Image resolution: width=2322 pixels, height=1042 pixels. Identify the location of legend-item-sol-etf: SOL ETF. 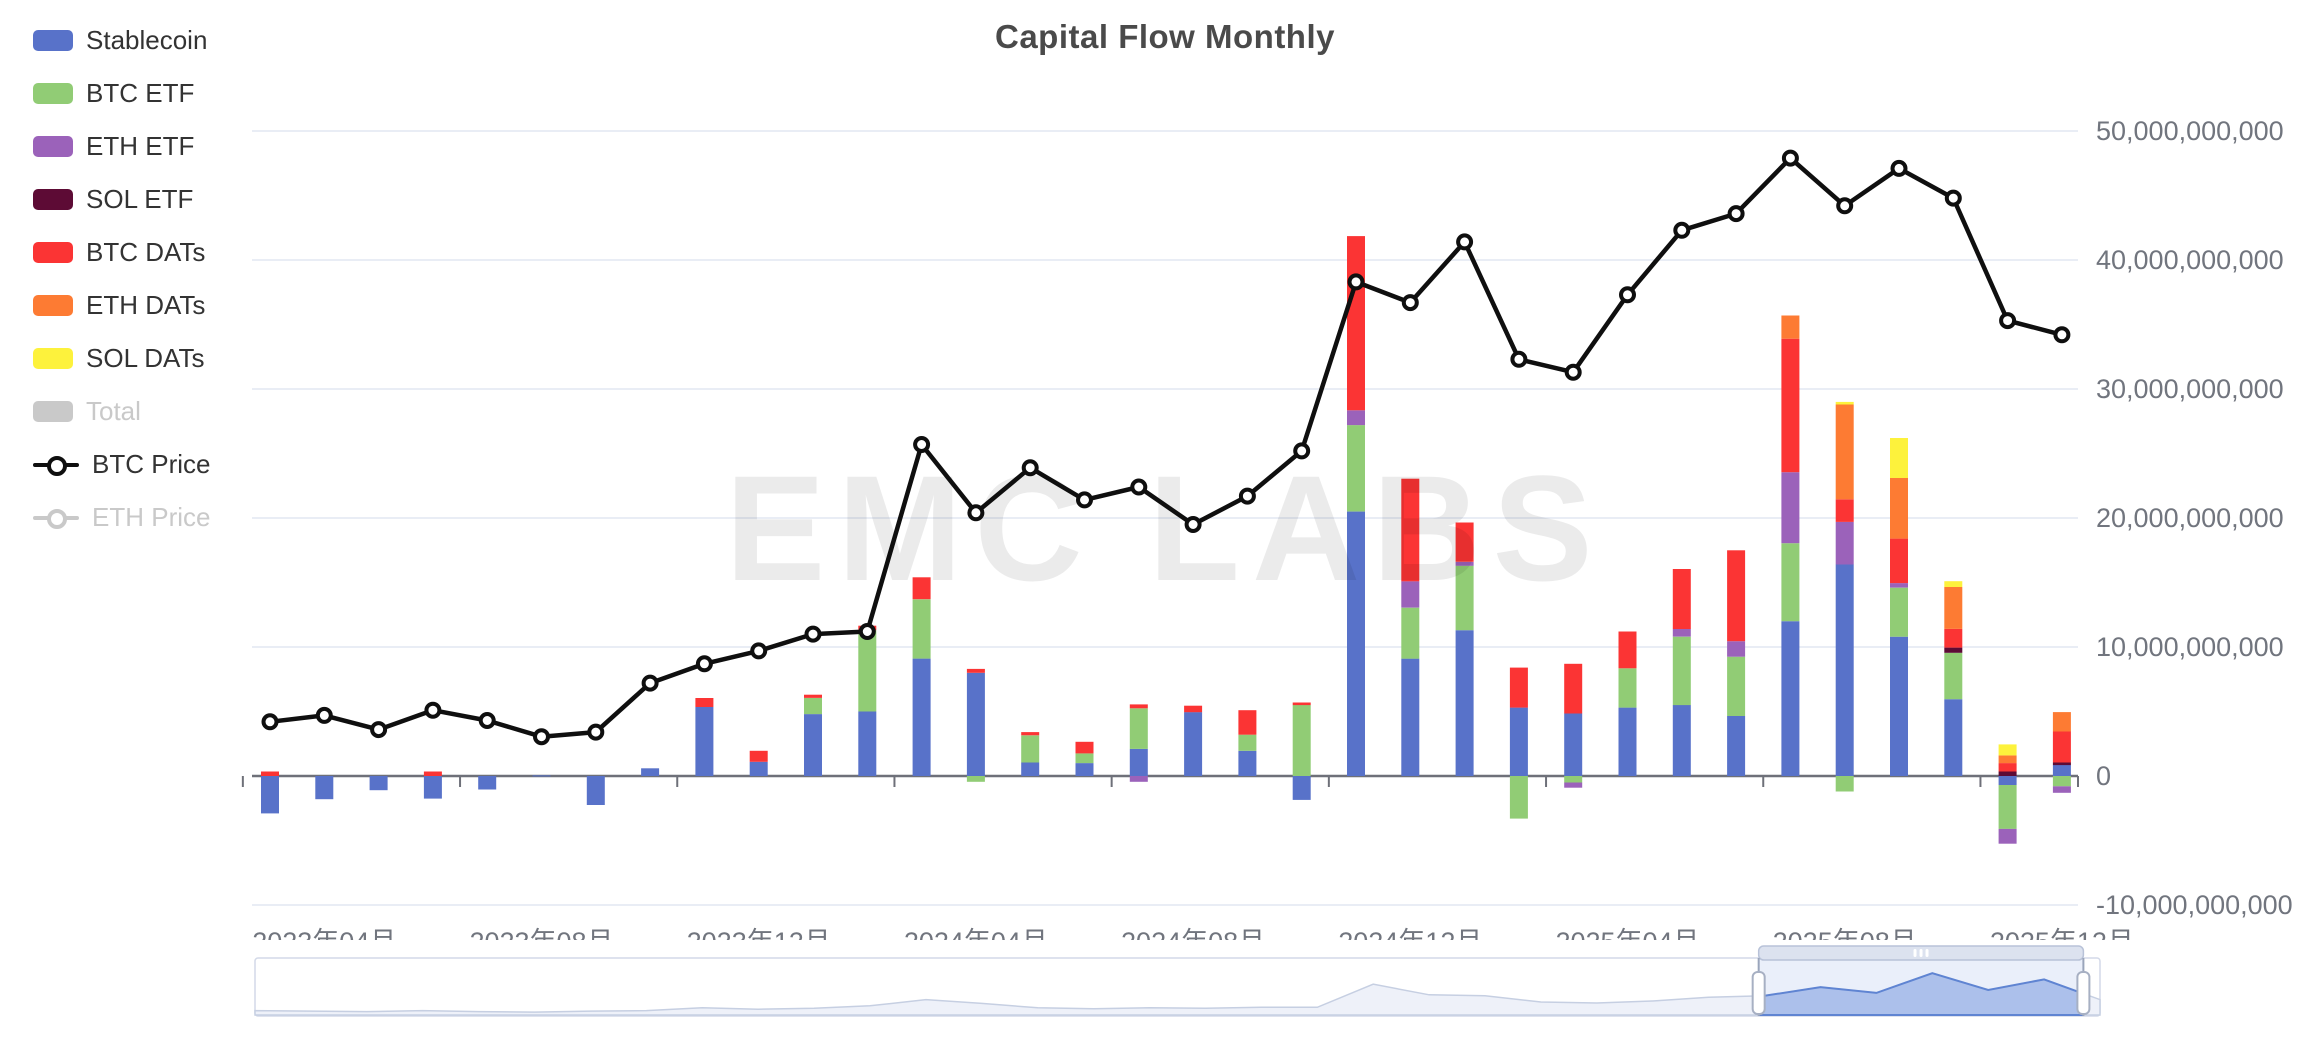
(121, 199).